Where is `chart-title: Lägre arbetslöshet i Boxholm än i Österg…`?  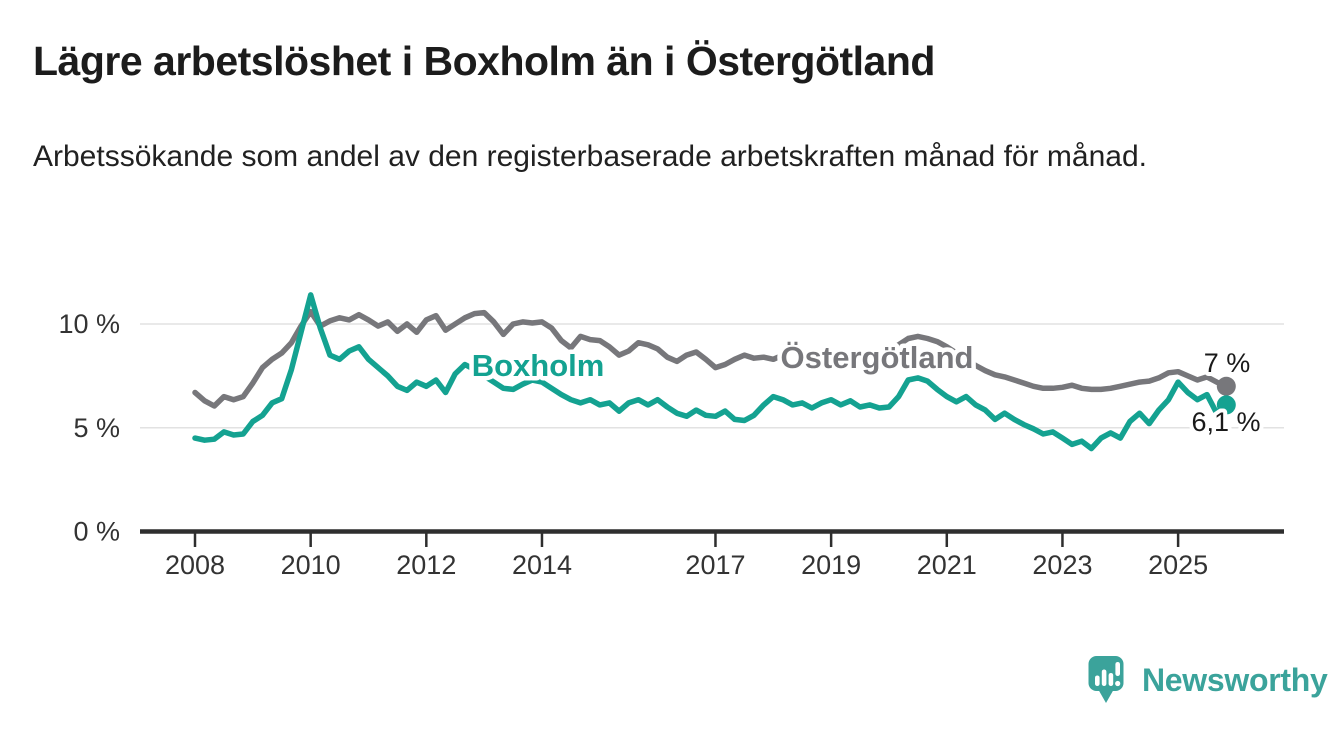 chart-title: Lägre arbetslöshet i Boxholm än i Österg… is located at coordinates (484, 61).